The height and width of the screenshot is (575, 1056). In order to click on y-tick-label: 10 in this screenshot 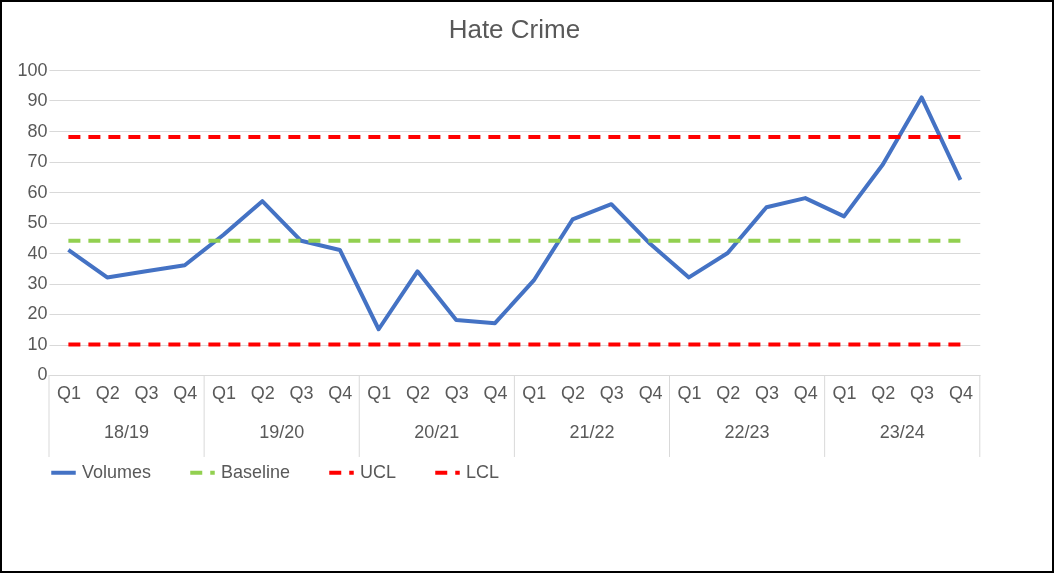, I will do `click(37, 344)`.